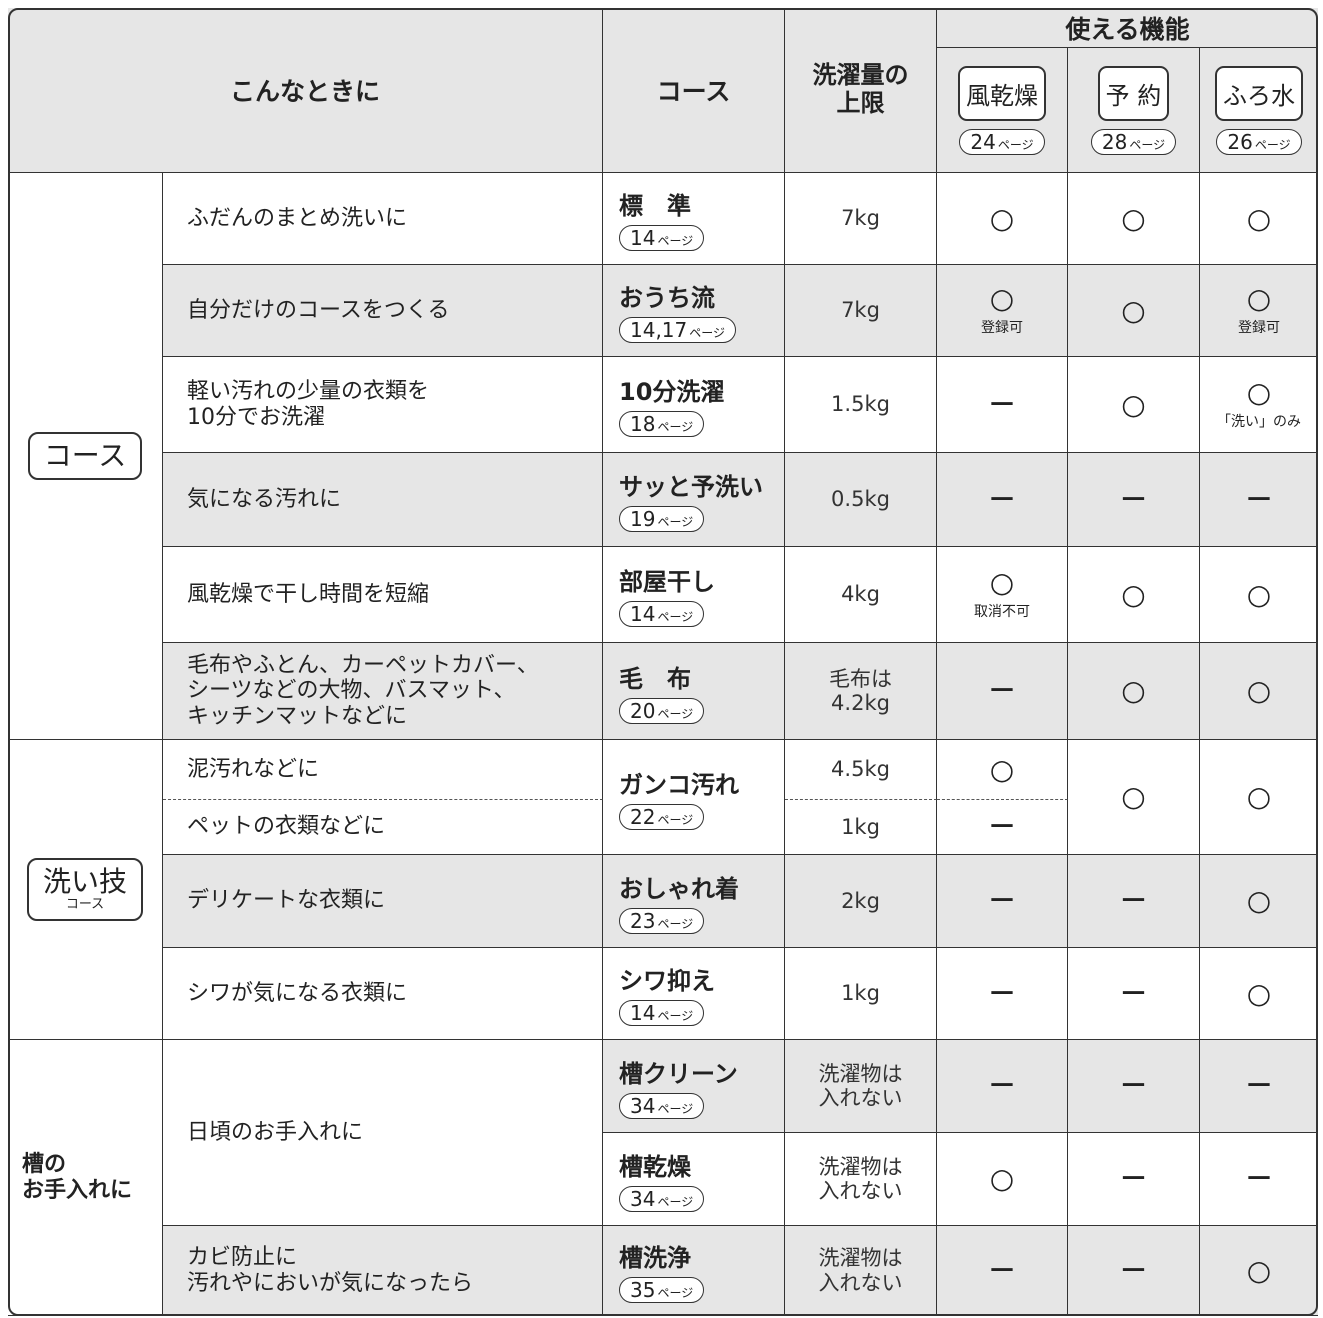 This screenshot has width=1323, height=1318. Describe the element at coordinates (643, 238) in the screenshot. I see `page-number: 14` at that location.